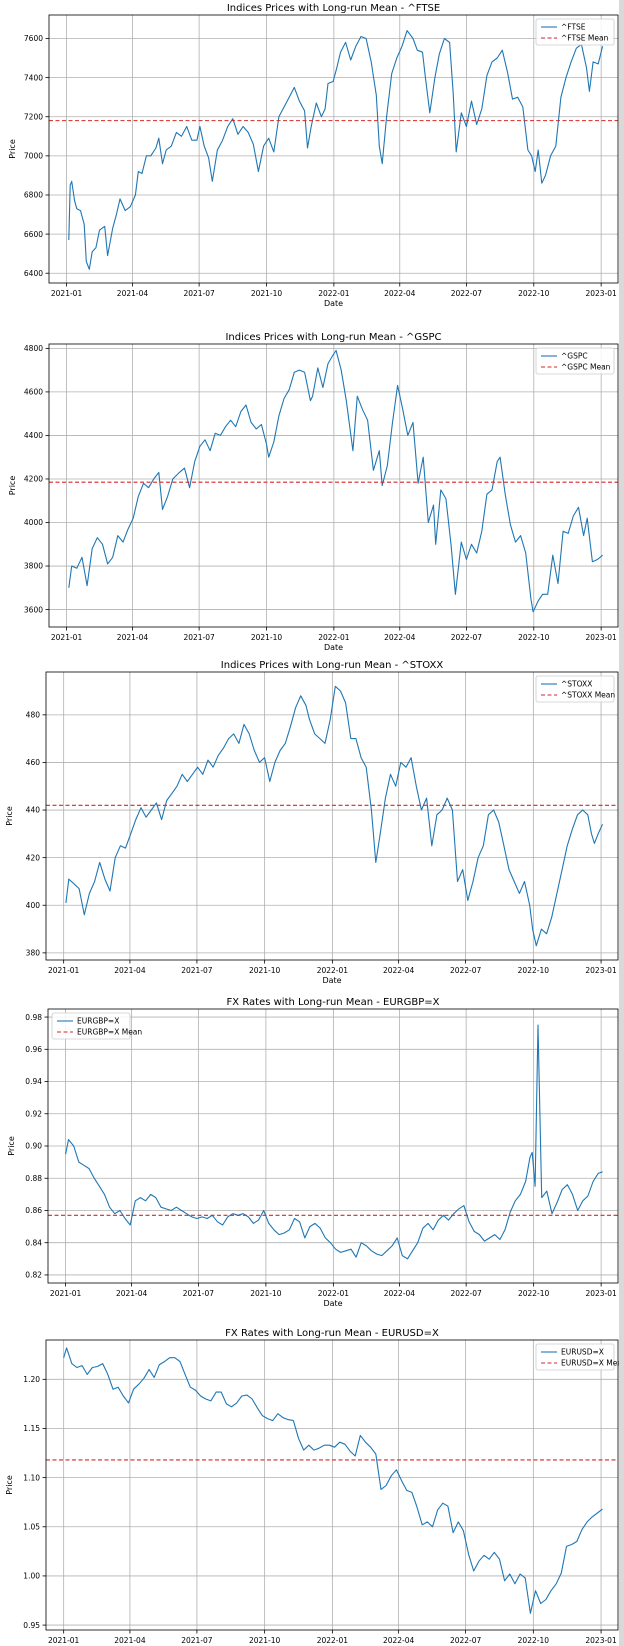 The height and width of the screenshot is (1646, 624). I want to click on y-tick-label: 6800, so click(33, 195).